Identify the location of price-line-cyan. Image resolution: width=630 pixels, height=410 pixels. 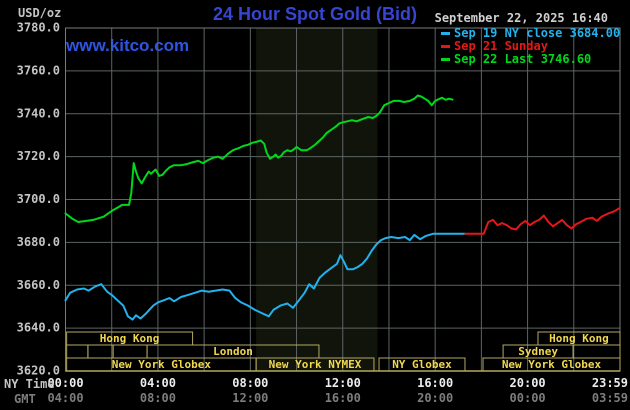
(265, 276).